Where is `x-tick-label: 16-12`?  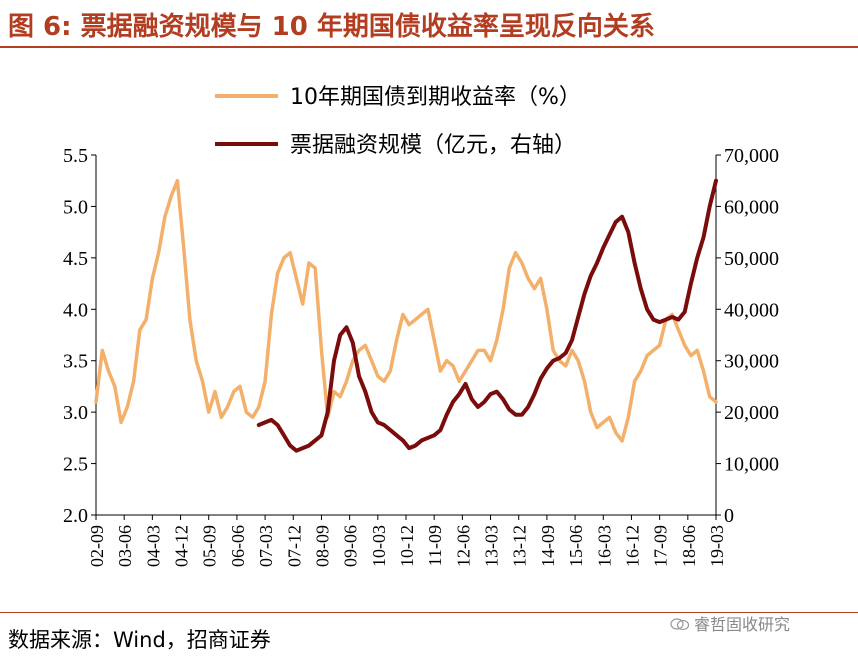 x-tick-label: 16-12 is located at coordinates (632, 546).